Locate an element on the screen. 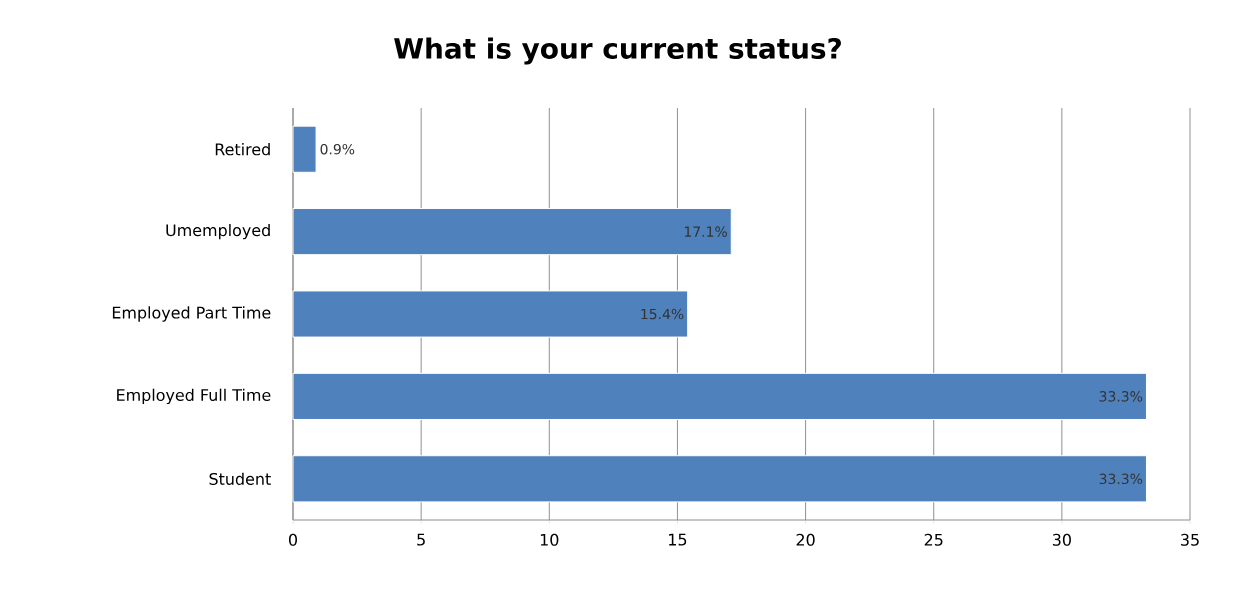 The width and height of the screenshot is (1234, 594). x-tick-label: 0 is located at coordinates (293, 539).